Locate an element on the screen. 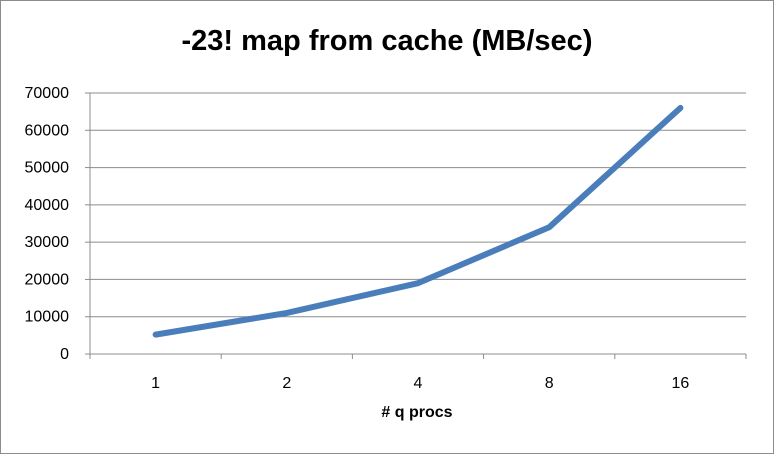  x-tick-label: 16 is located at coordinates (681, 383).